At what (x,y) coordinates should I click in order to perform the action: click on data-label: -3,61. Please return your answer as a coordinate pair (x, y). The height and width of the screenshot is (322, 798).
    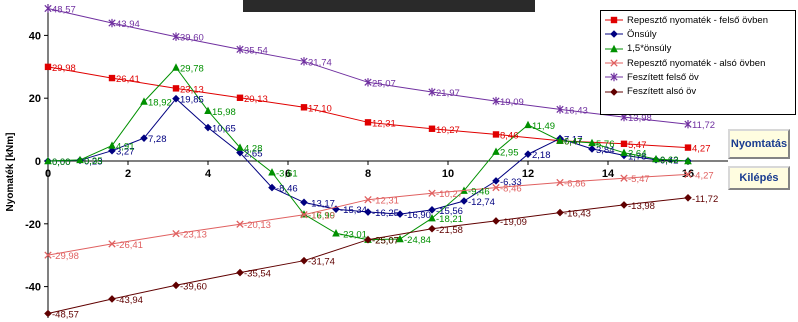
    Looking at the image, I should click on (287, 173).